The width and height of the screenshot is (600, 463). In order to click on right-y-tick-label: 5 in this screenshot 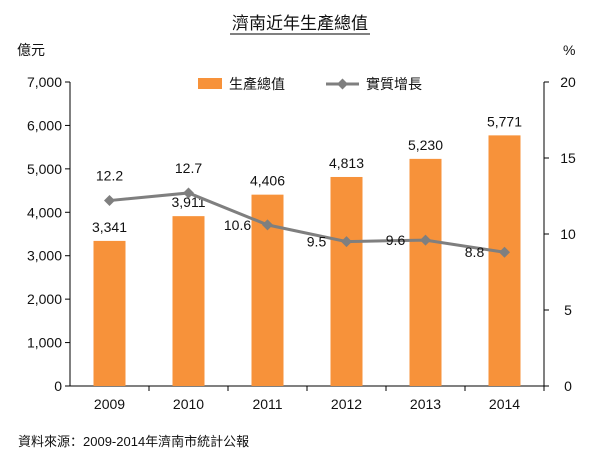, I will do `click(568, 310)`.